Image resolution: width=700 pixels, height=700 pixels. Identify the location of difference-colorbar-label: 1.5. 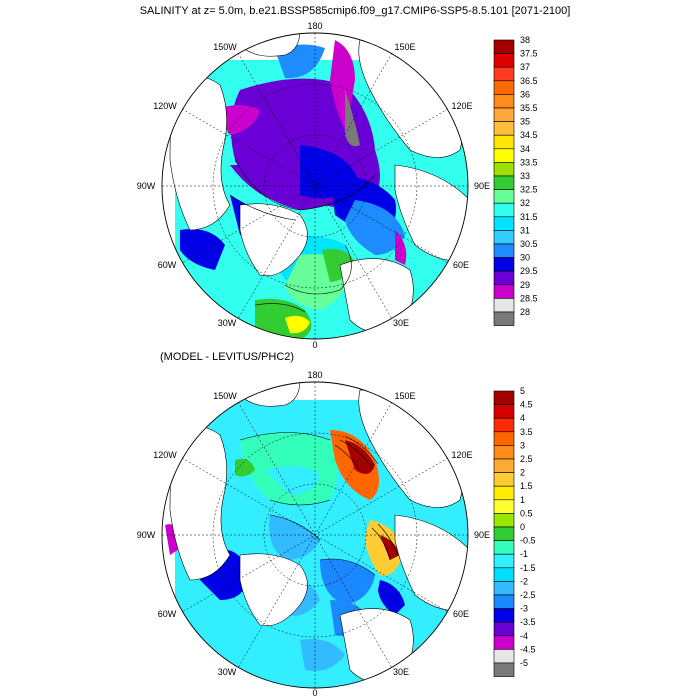
(526, 486).